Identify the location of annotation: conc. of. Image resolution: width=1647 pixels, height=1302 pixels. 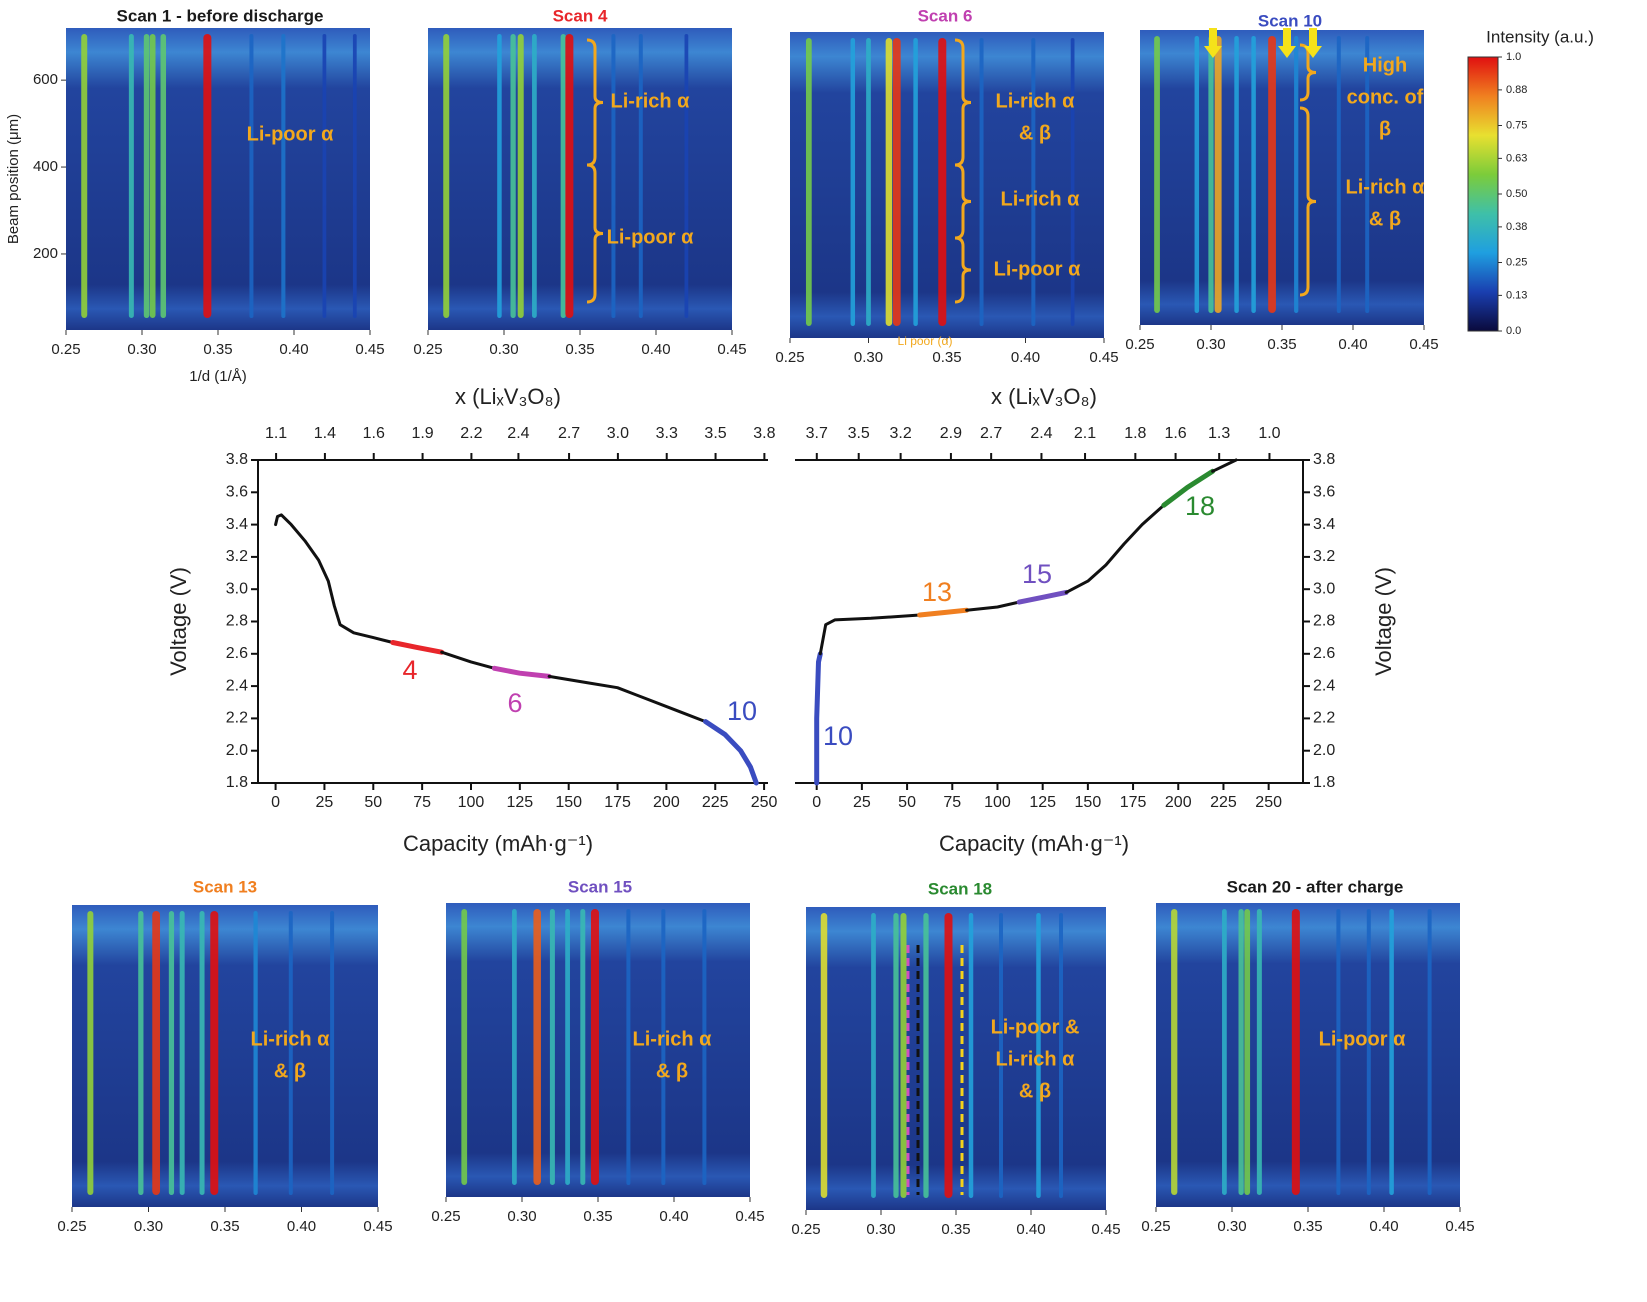
(1385, 97).